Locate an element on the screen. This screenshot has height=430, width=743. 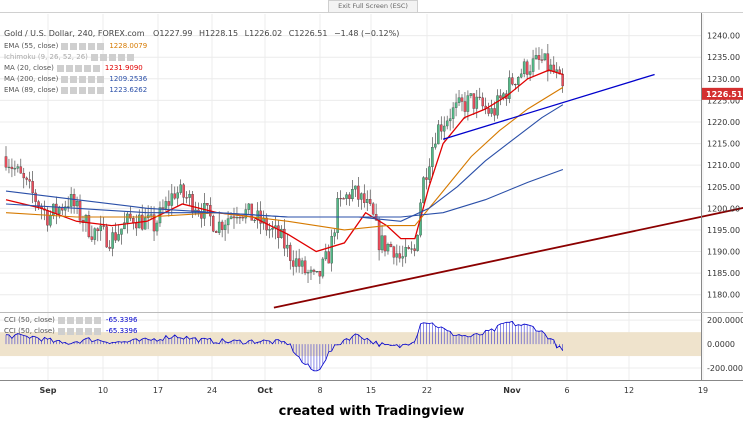
exit-fullscreen-button: Exit Full Screen (ESC) is located at coordinates (373, 6).